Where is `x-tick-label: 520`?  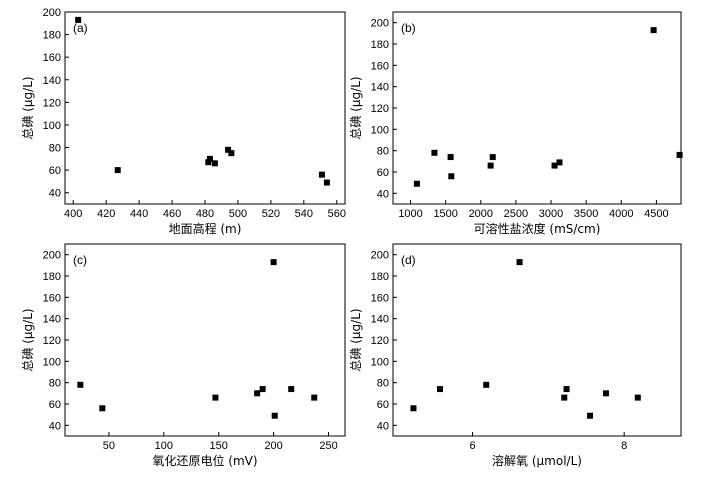
x-tick-label: 520 is located at coordinates (271, 214).